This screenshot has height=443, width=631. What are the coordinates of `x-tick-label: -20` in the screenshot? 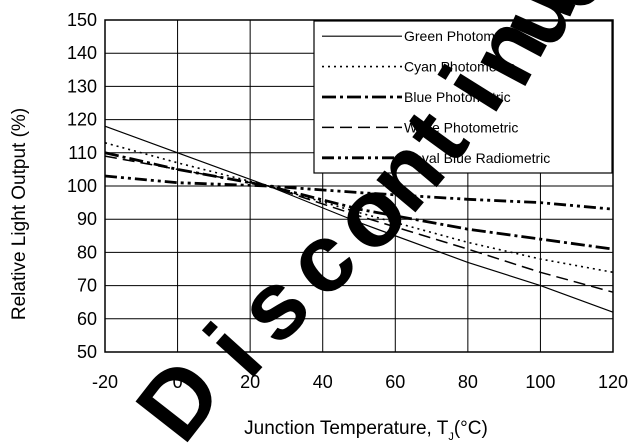 It's located at (105, 382).